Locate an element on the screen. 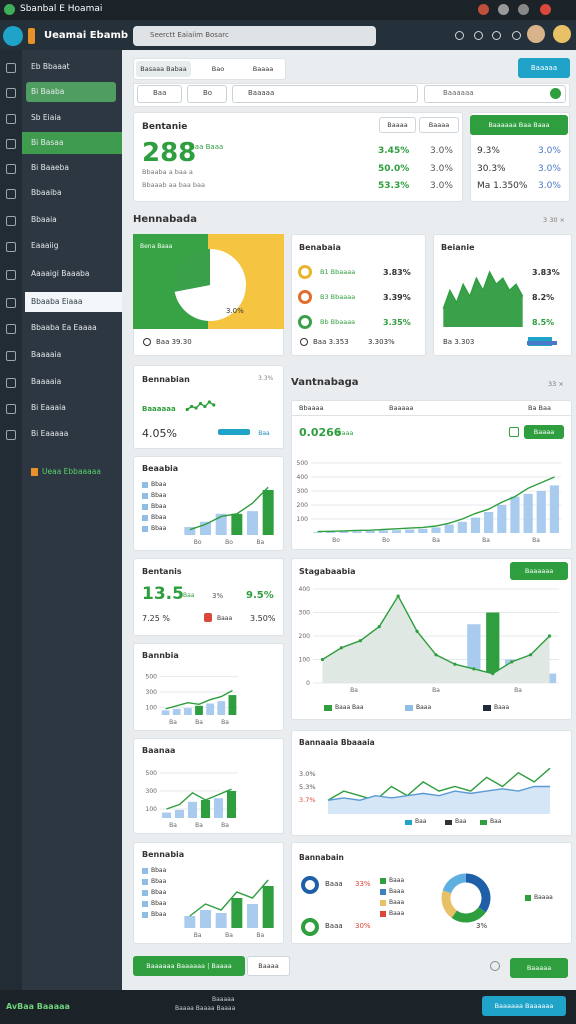  nav-item: Bi Eaaaia is located at coordinates (48, 407).